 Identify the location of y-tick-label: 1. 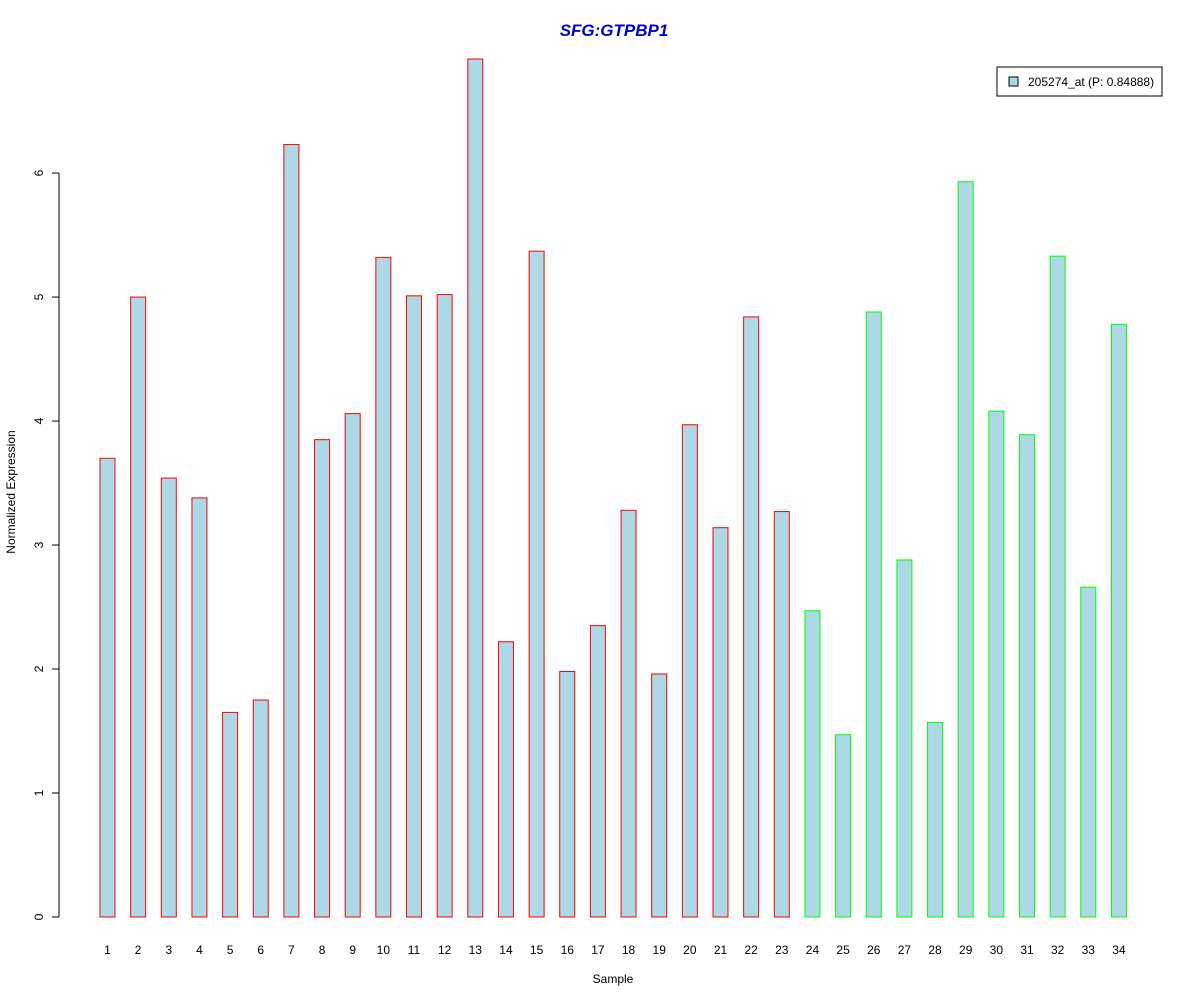
(39, 792).